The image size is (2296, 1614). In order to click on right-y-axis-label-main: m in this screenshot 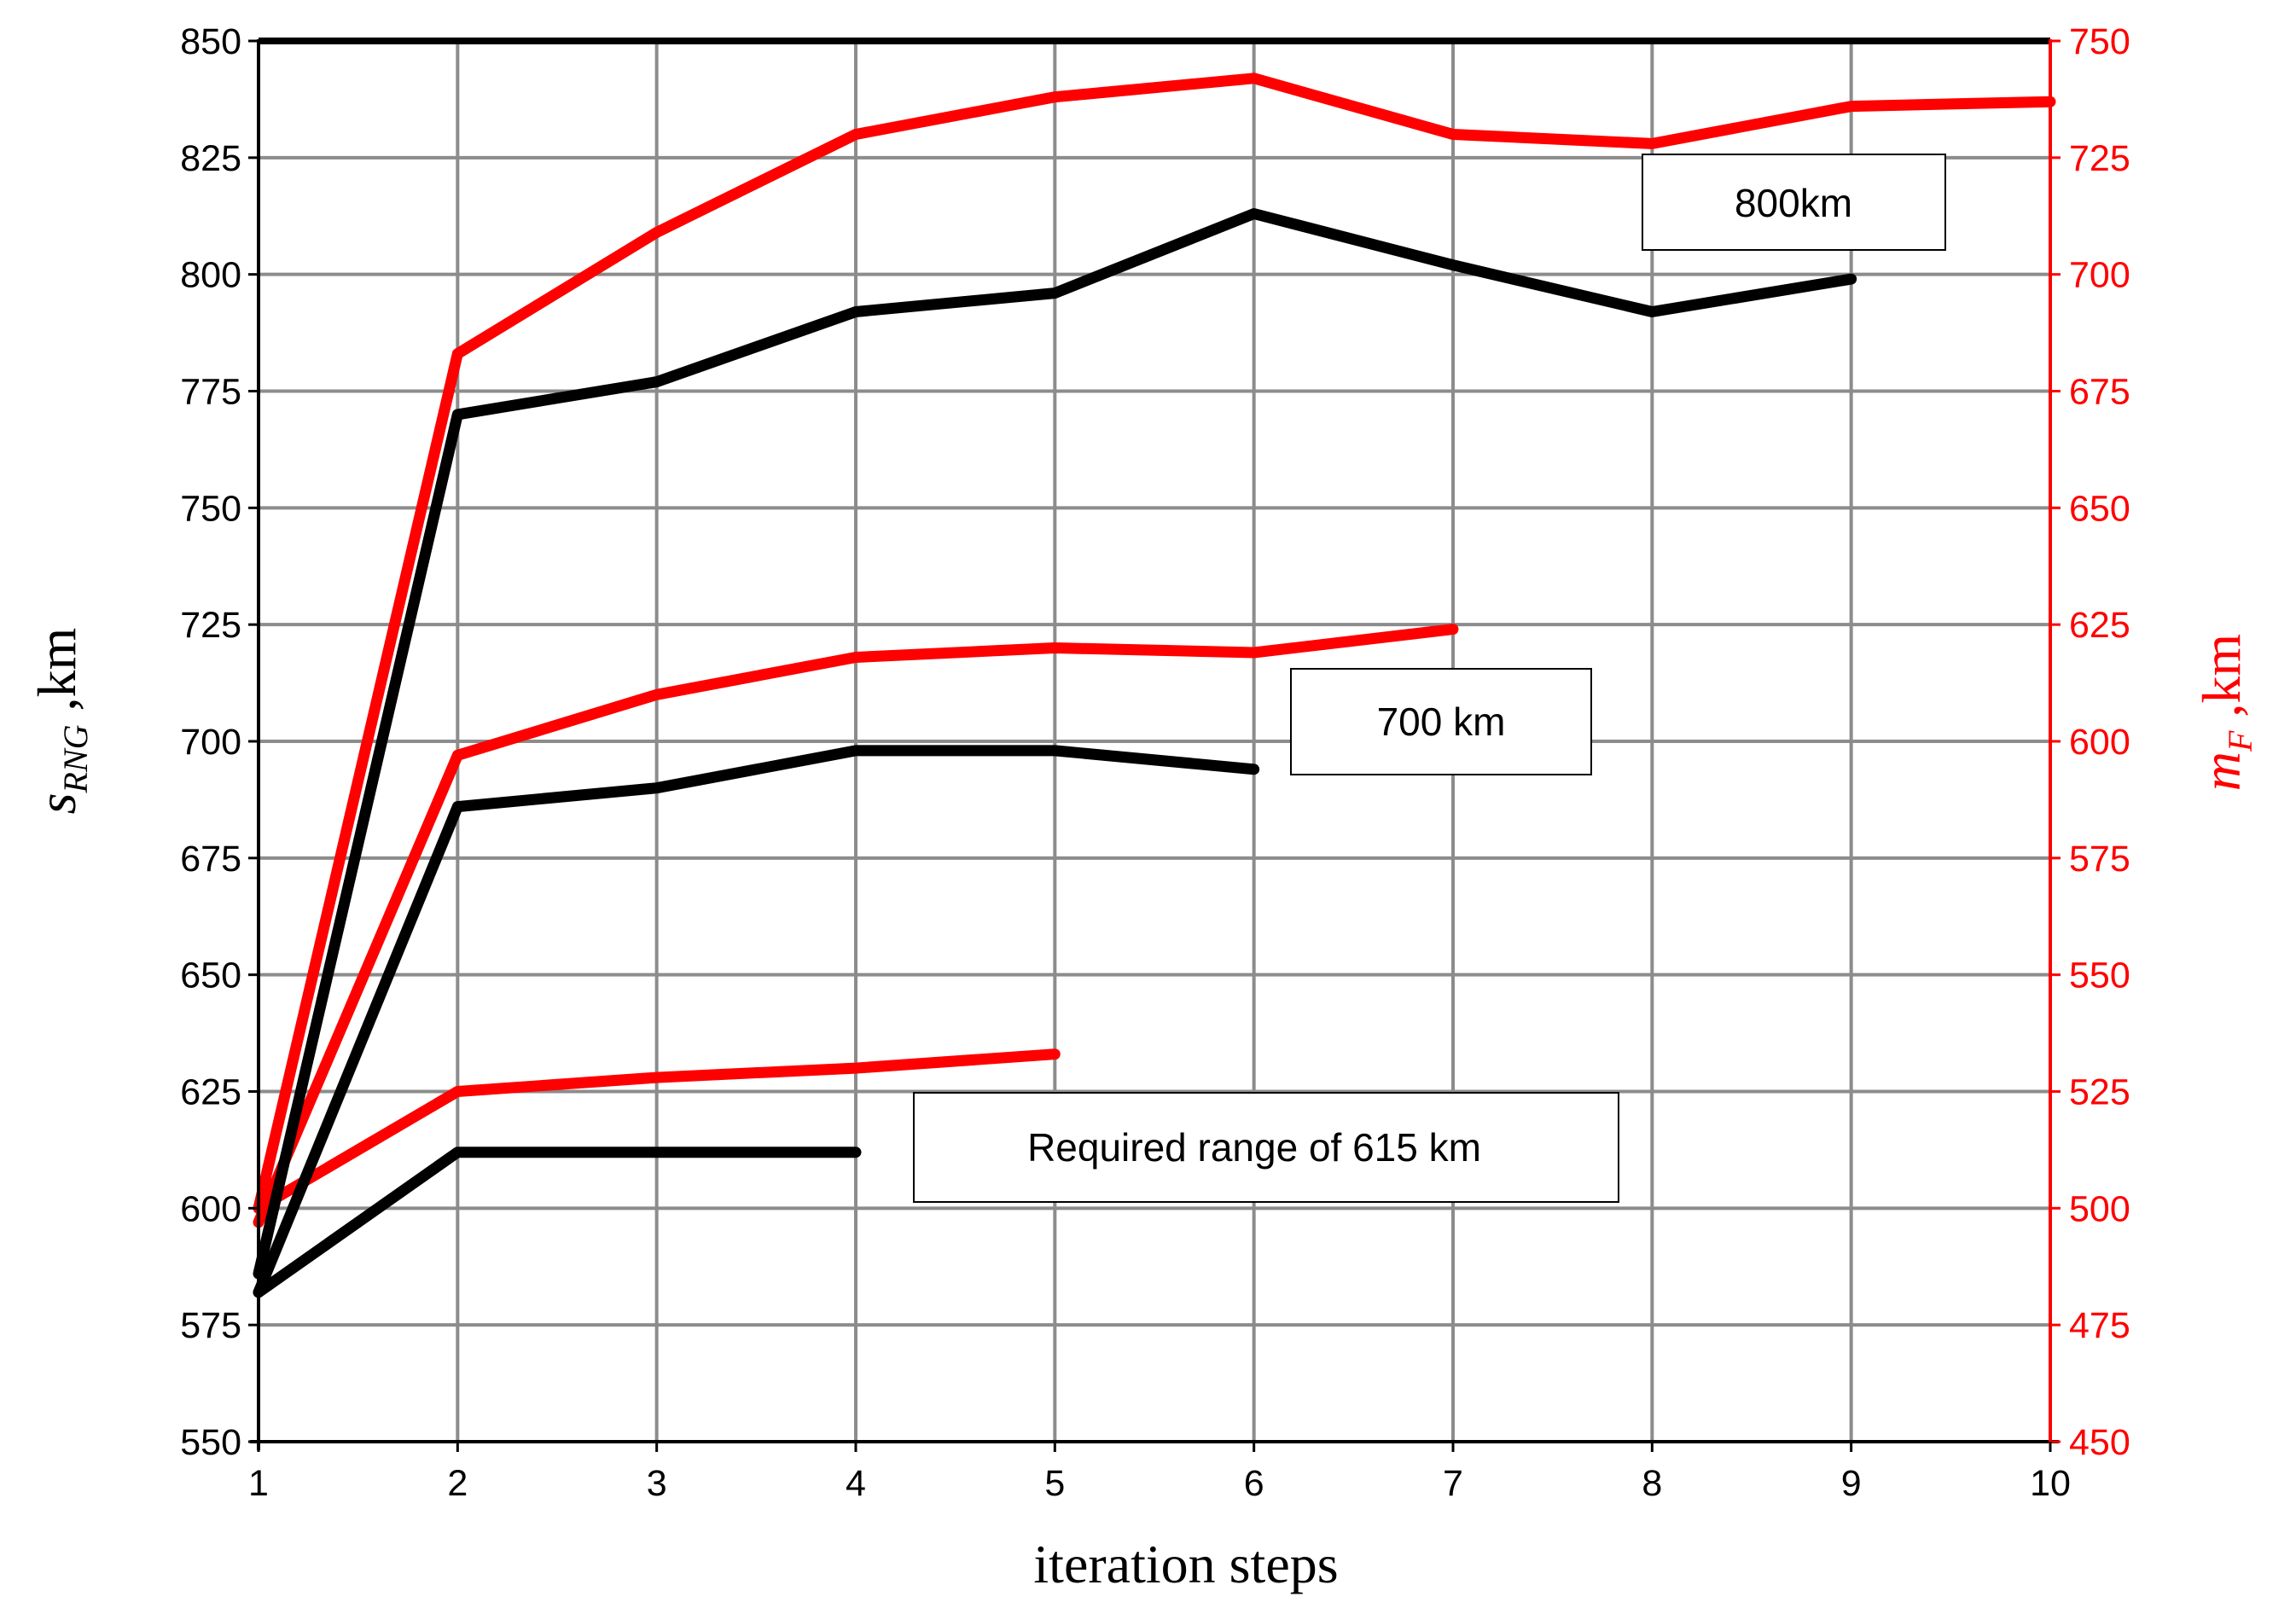, I will do `click(2221, 771)`.